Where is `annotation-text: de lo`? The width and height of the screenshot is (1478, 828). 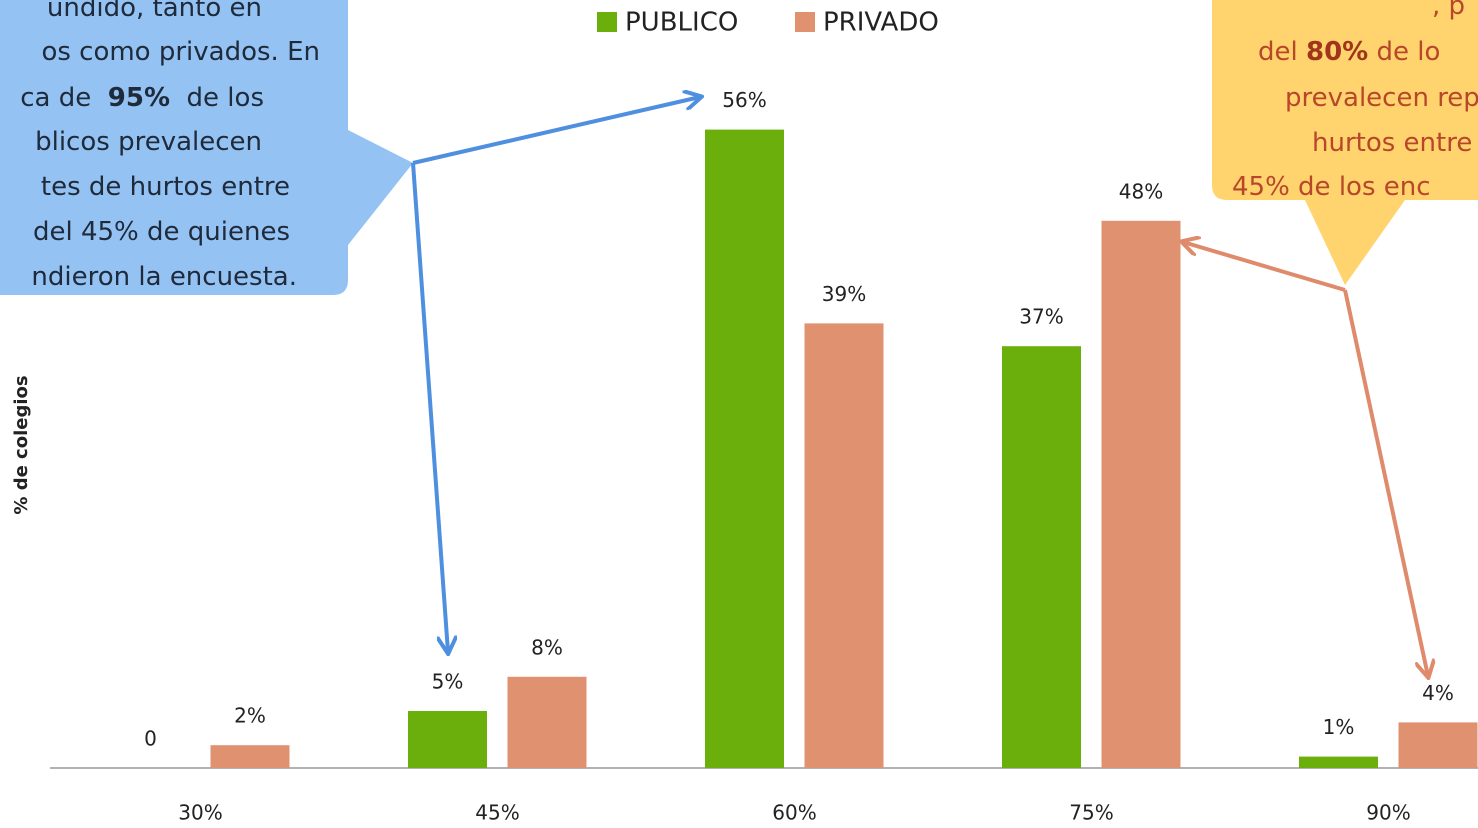
annotation-text: de lo is located at coordinates (1404, 52).